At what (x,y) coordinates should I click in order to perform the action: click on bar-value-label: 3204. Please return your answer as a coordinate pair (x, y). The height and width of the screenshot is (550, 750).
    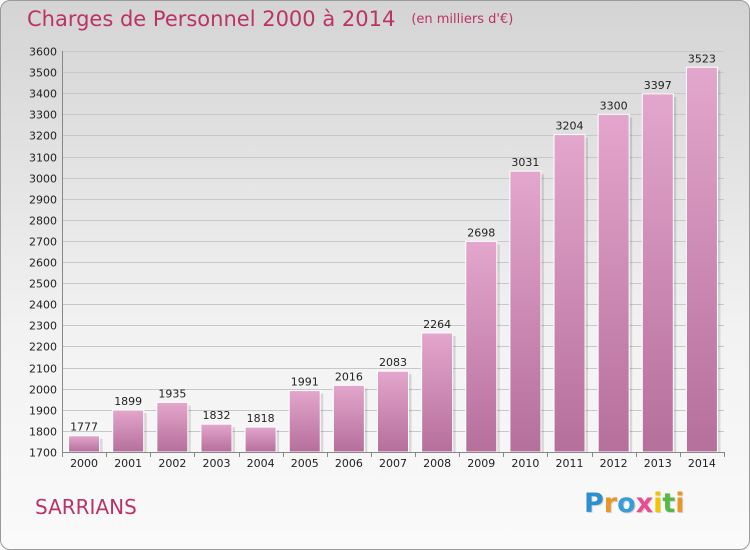
    Looking at the image, I should click on (570, 126).